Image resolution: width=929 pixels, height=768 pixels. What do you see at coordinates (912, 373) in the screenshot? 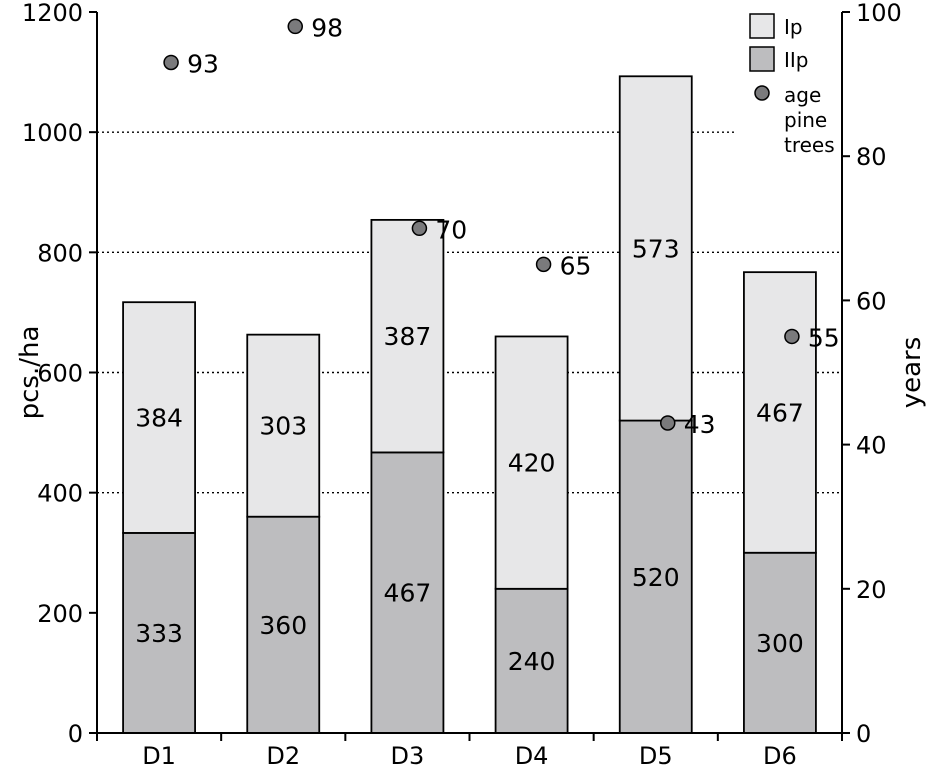
I see `y2-axis-title: years` at bounding box center [912, 373].